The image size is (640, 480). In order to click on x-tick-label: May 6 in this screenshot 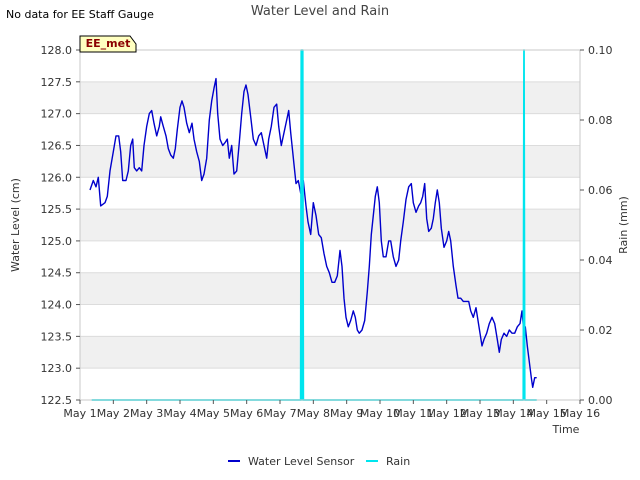, I will do `click(246, 413)`.